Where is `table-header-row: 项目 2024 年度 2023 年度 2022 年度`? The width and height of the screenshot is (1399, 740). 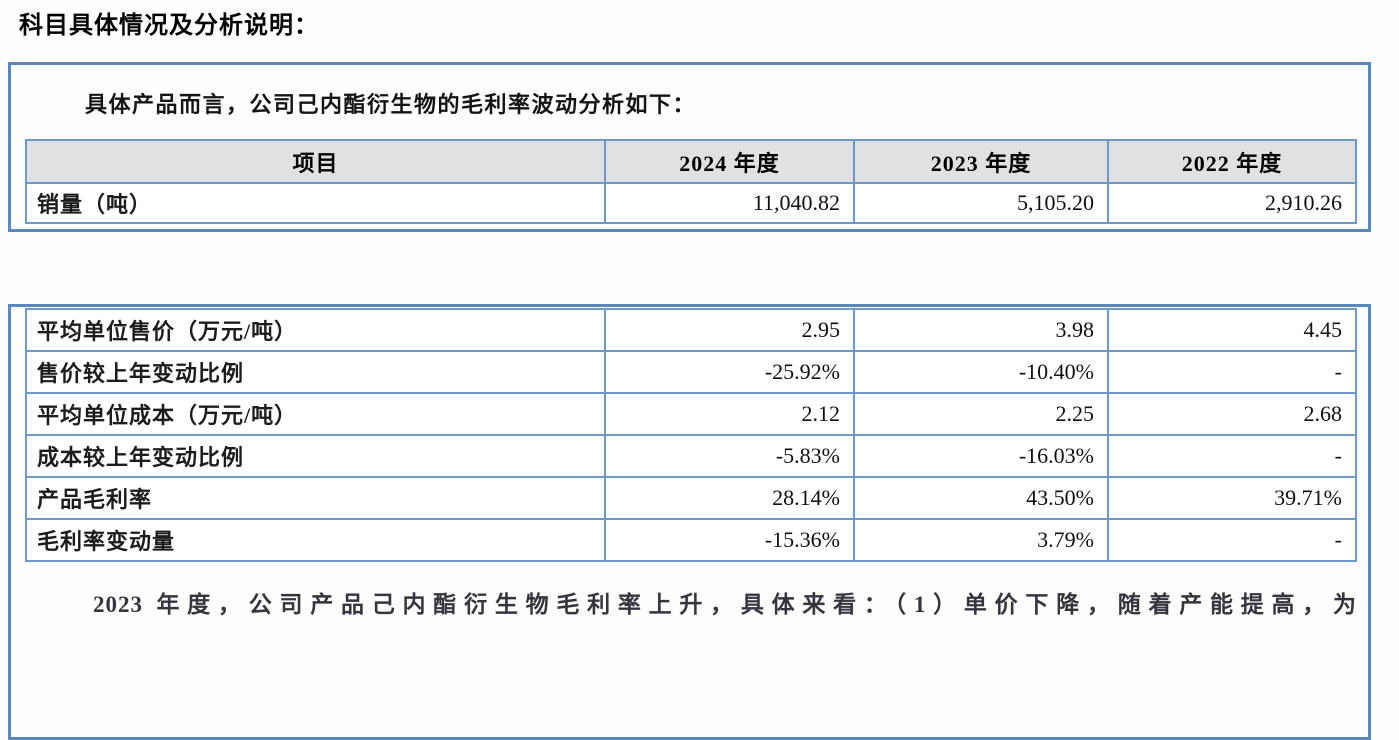
table-header-row: 项目 2024 年度 2023 年度 2022 年度 is located at coordinates (691, 161).